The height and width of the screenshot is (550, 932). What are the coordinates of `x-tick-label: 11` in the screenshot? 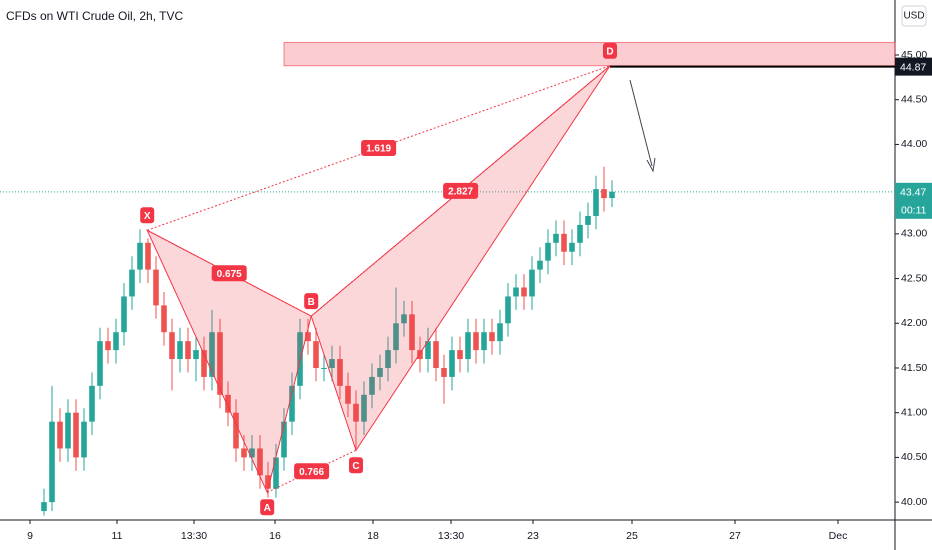 It's located at (117, 536).